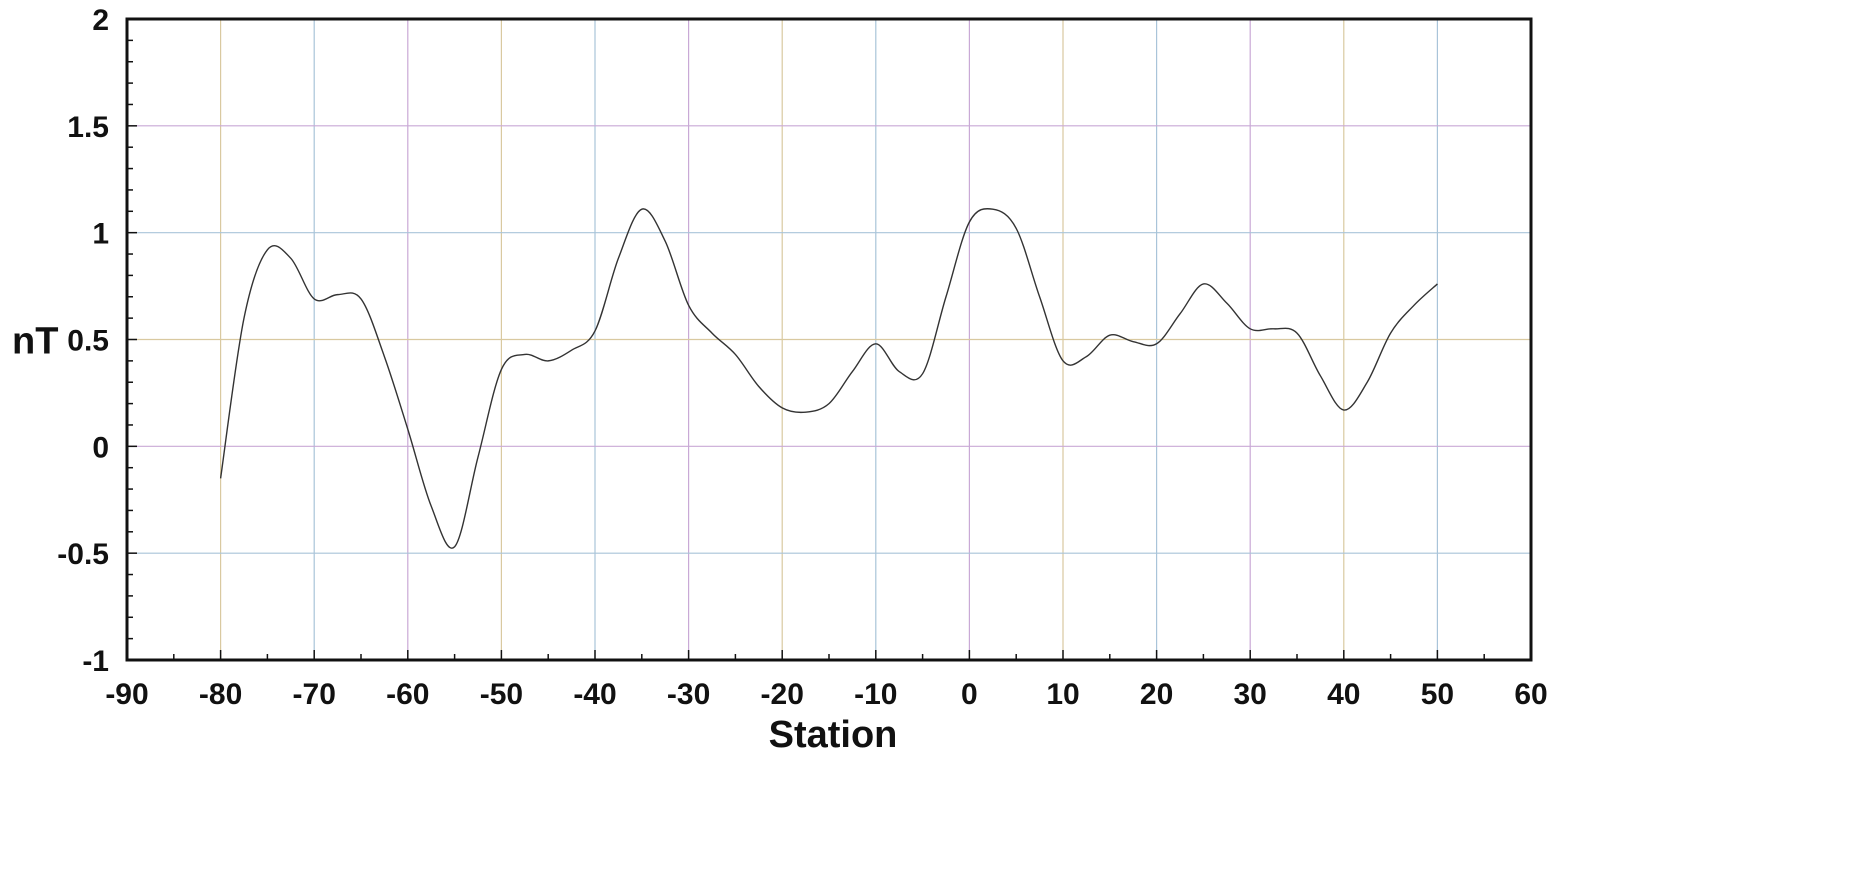 This screenshot has height=893, width=1856. What do you see at coordinates (1062, 694) in the screenshot?
I see `x-tick-label: 10` at bounding box center [1062, 694].